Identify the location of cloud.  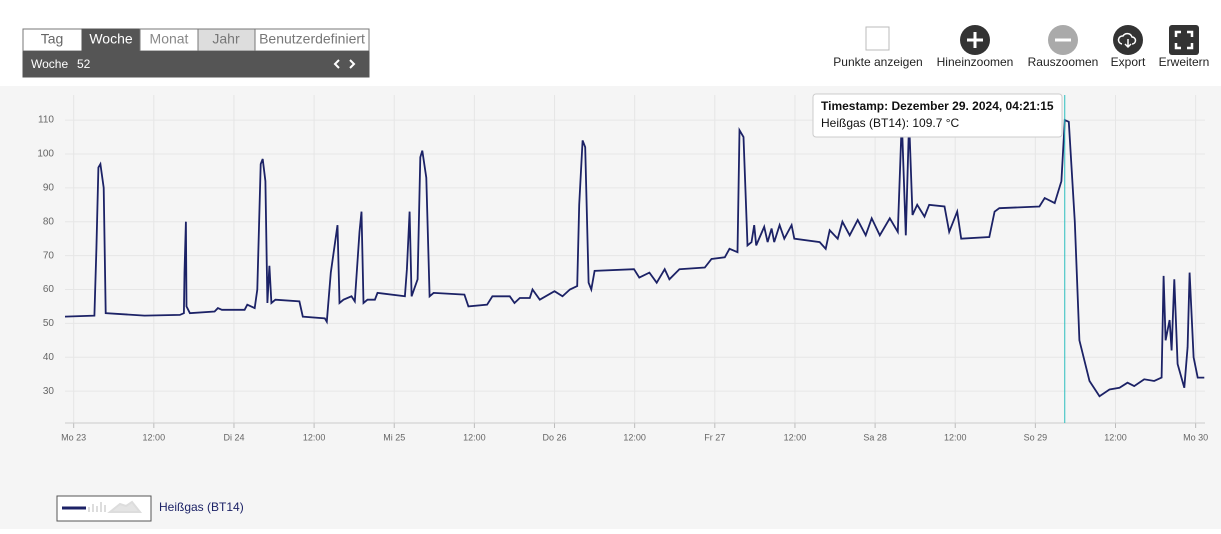
(1127, 40).